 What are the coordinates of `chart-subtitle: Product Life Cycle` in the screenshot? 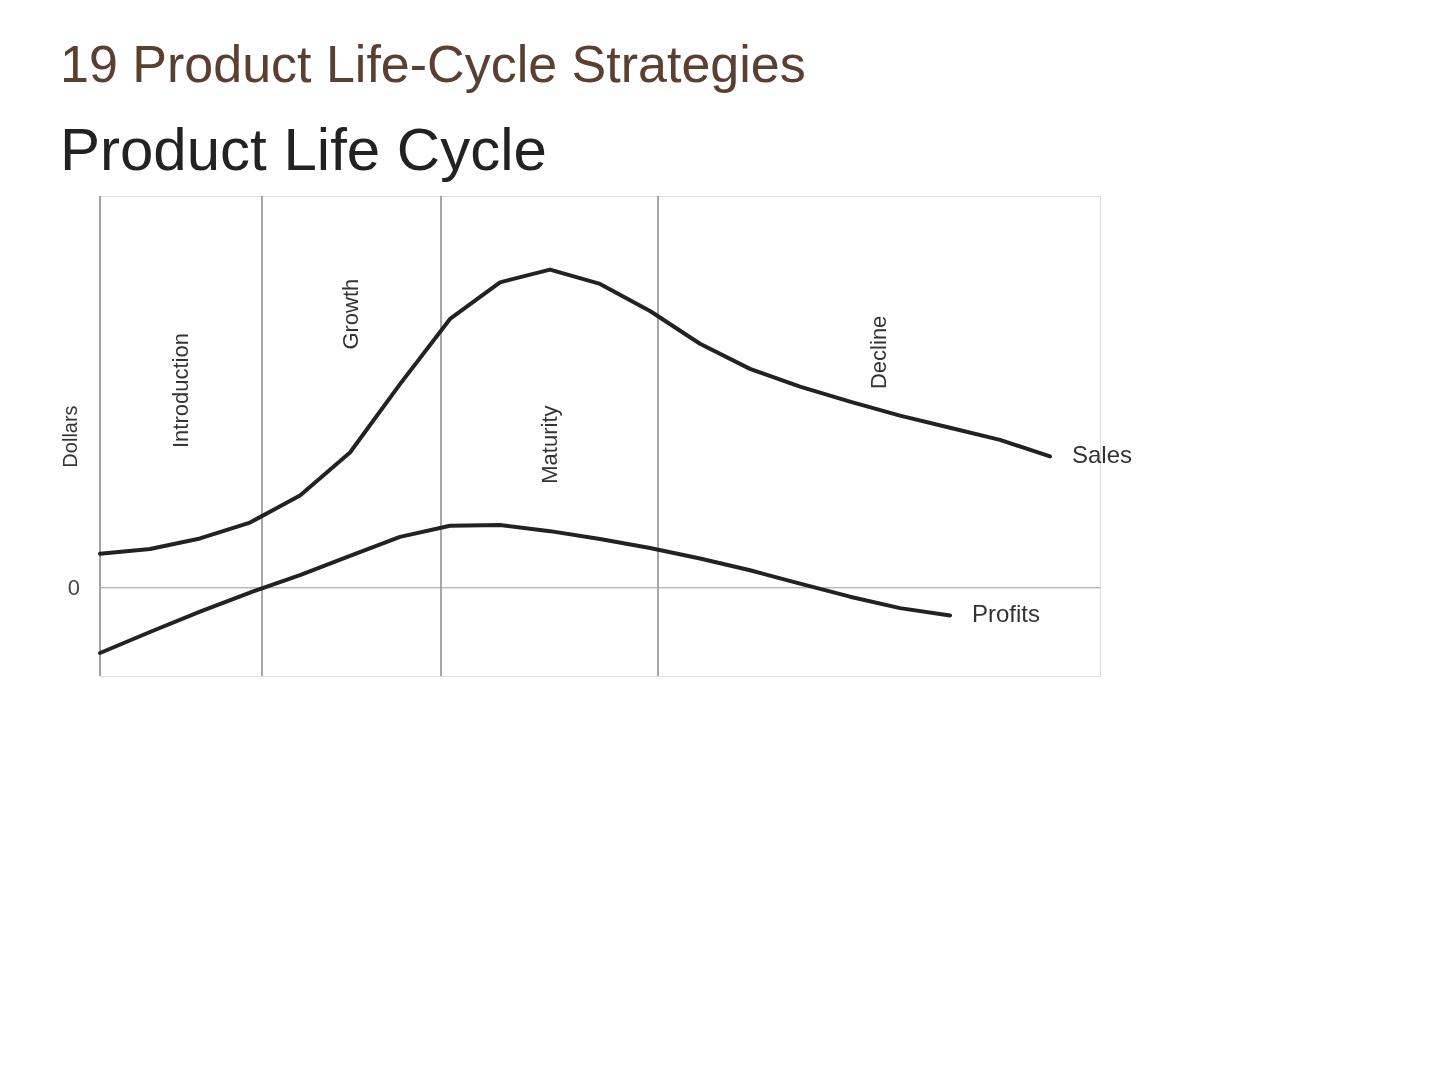 It's located at (303, 150).